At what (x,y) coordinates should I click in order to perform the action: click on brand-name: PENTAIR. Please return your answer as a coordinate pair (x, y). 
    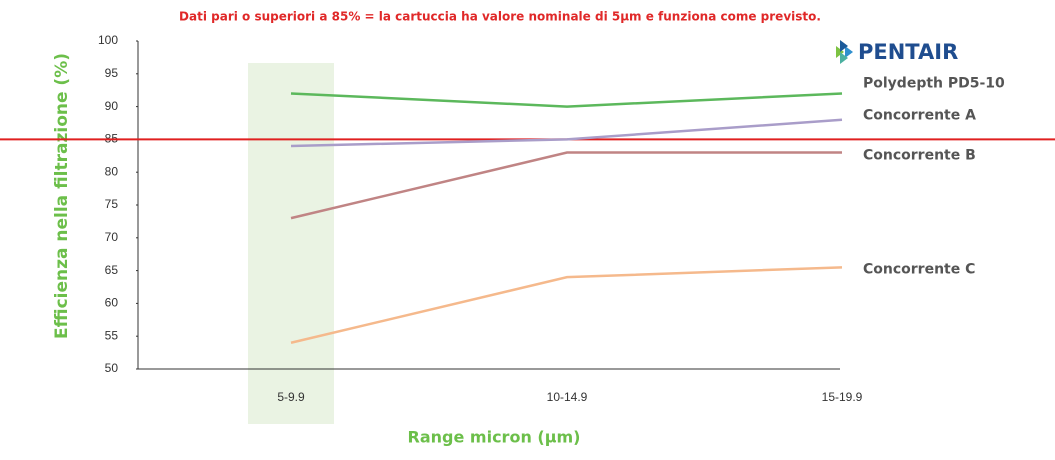
    Looking at the image, I should click on (908, 52).